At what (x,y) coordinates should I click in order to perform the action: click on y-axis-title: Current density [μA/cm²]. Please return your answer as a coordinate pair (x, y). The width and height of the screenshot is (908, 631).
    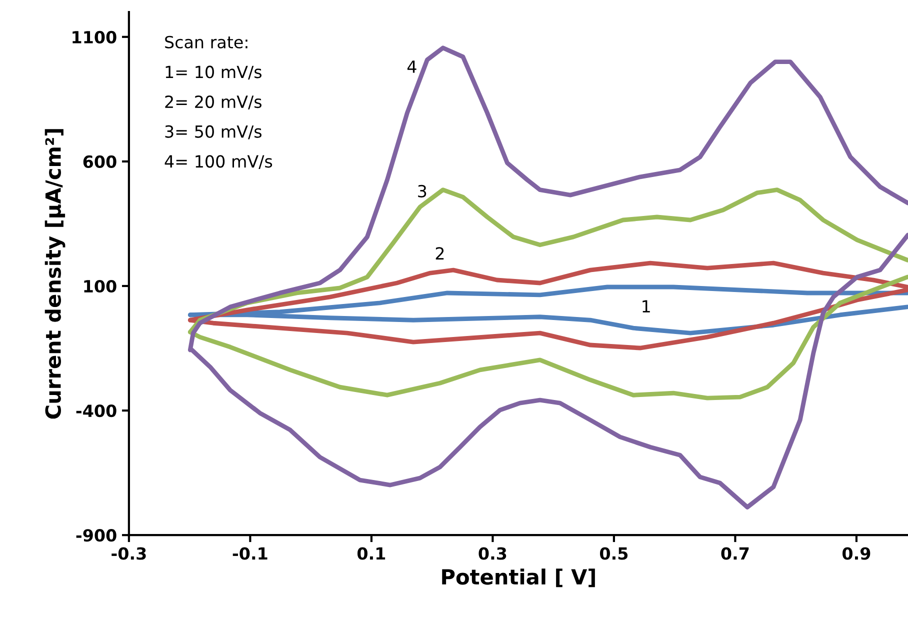
    Looking at the image, I should click on (55, 274).